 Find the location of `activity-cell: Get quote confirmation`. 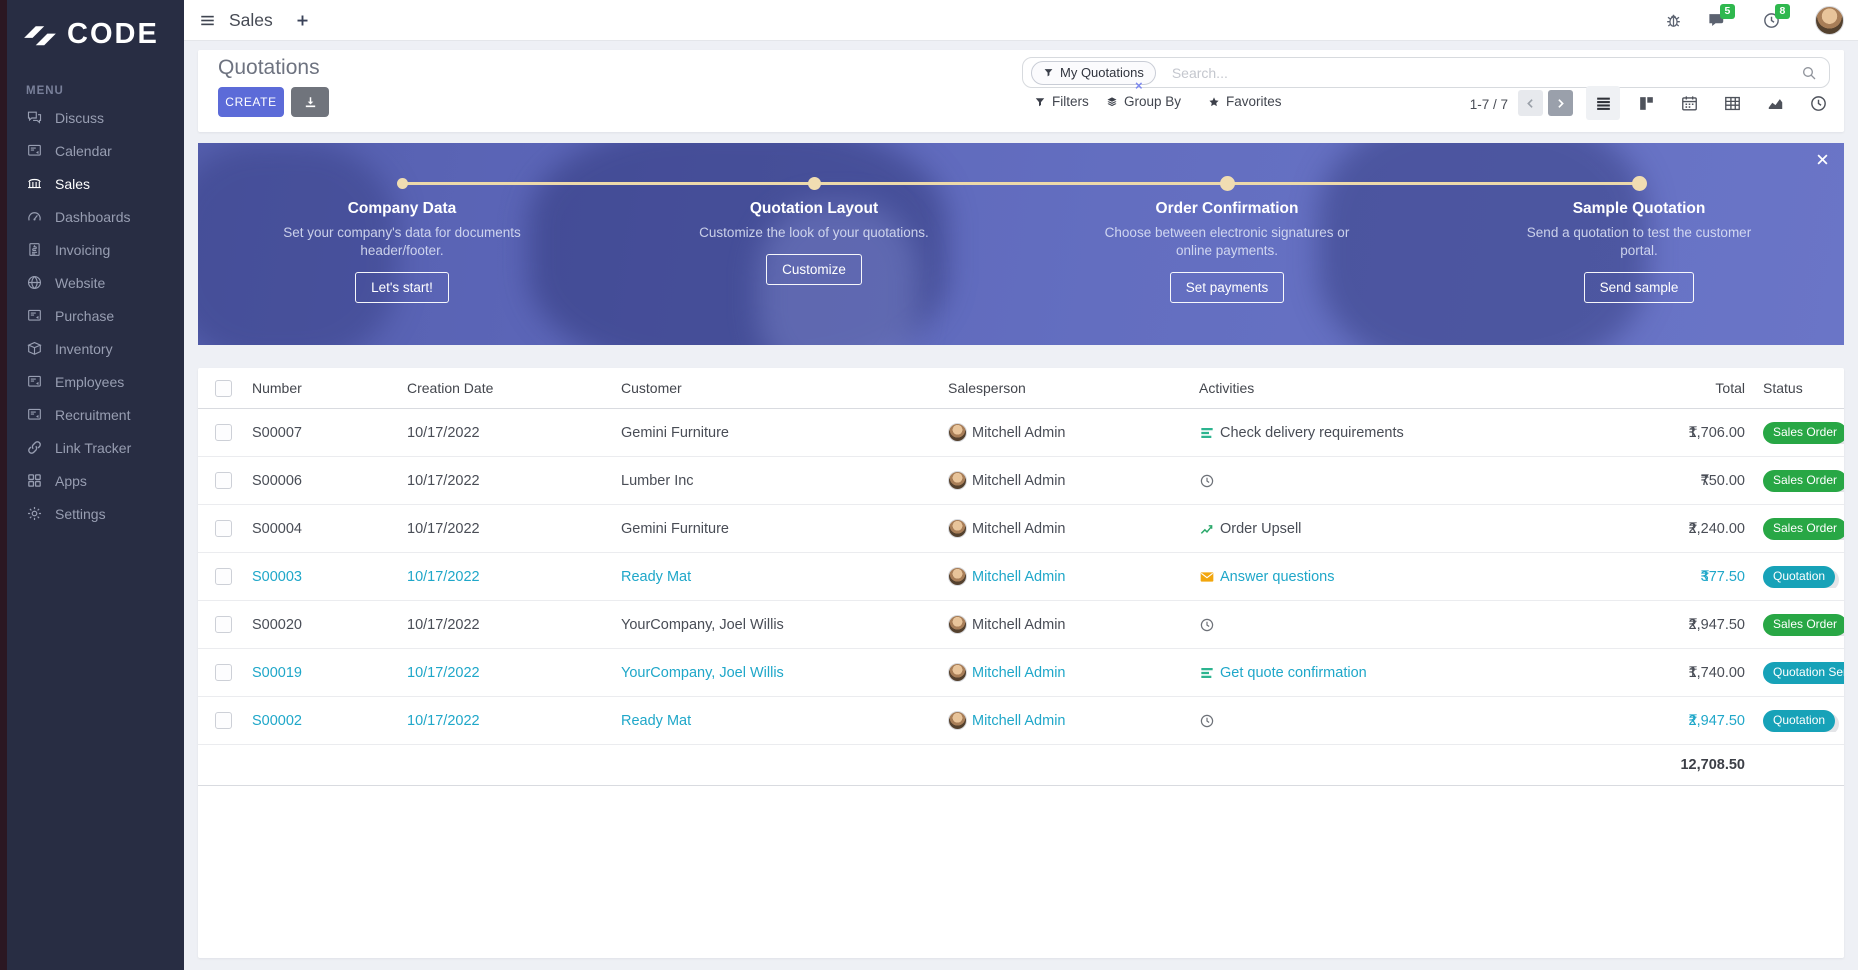

activity-cell: Get quote confirmation is located at coordinates (1417, 673).